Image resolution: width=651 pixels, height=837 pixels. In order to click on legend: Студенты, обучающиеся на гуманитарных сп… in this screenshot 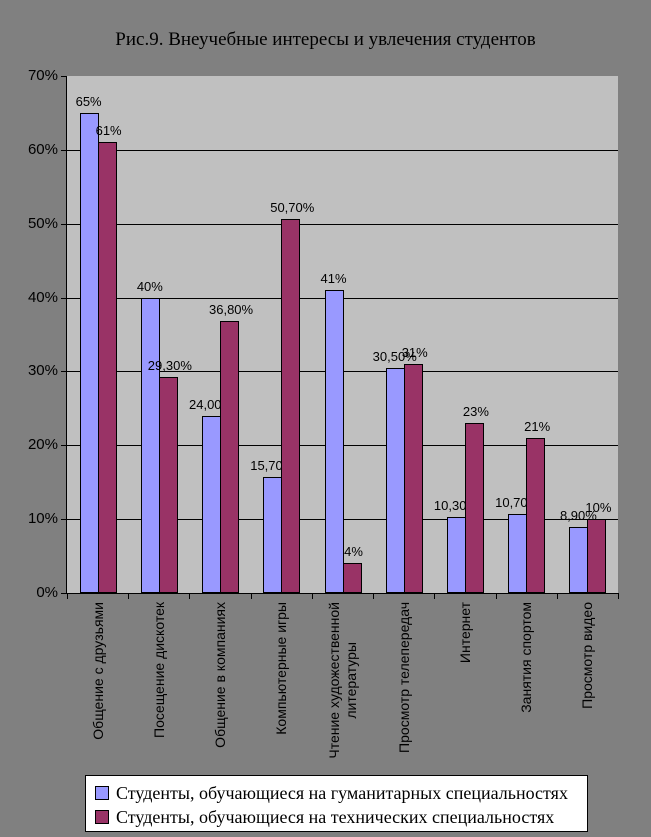, I will do `click(336, 803)`.